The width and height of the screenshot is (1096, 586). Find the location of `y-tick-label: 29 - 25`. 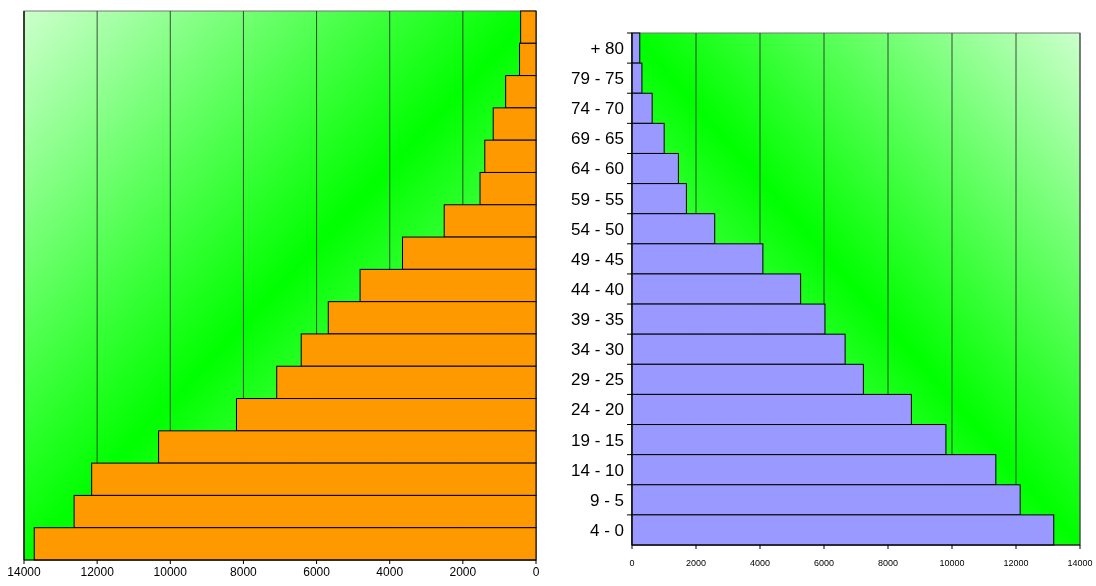

y-tick-label: 29 - 25 is located at coordinates (597, 380).